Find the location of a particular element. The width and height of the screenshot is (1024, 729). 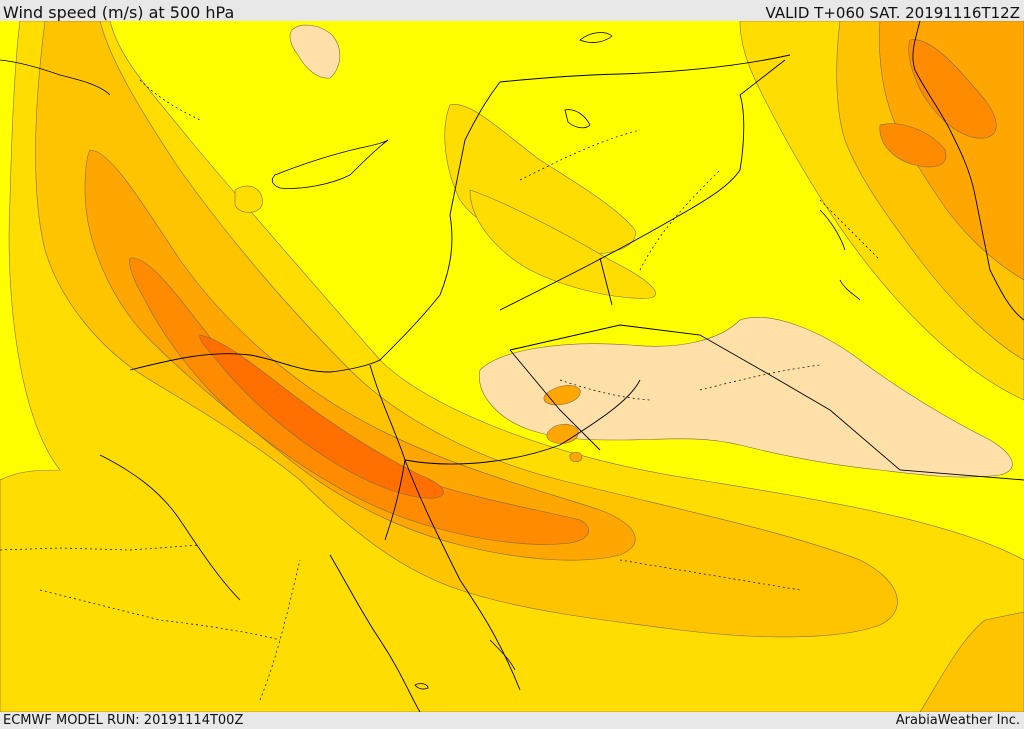

valid-time: VALID T+060 SAT. 20191116T12Z is located at coordinates (892, 13).